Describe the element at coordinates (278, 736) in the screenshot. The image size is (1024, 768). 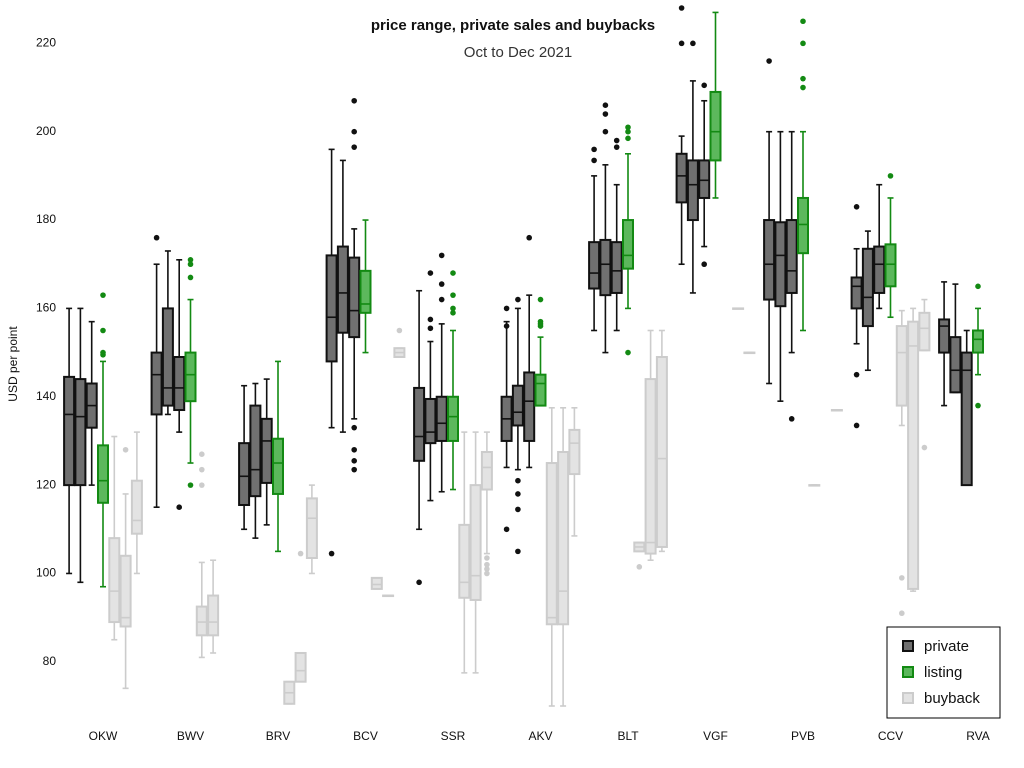
I see `x-tick-label: BRV` at that location.